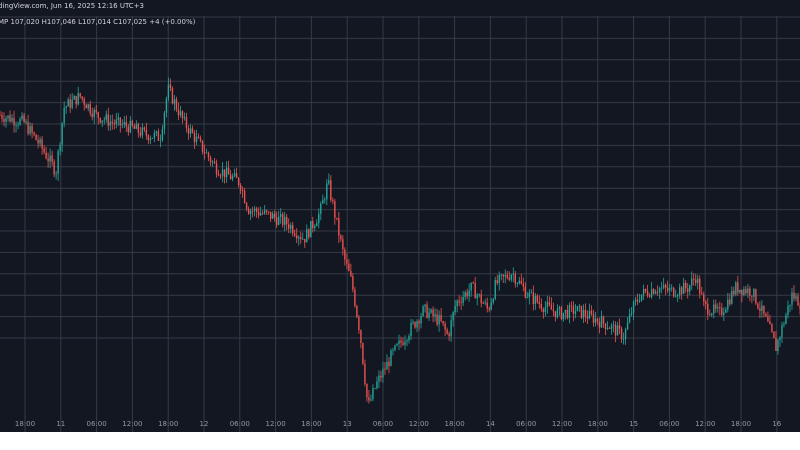 This screenshot has height=450, width=800. What do you see at coordinates (400, 441) in the screenshot?
I see `time-axis-background` at bounding box center [400, 441].